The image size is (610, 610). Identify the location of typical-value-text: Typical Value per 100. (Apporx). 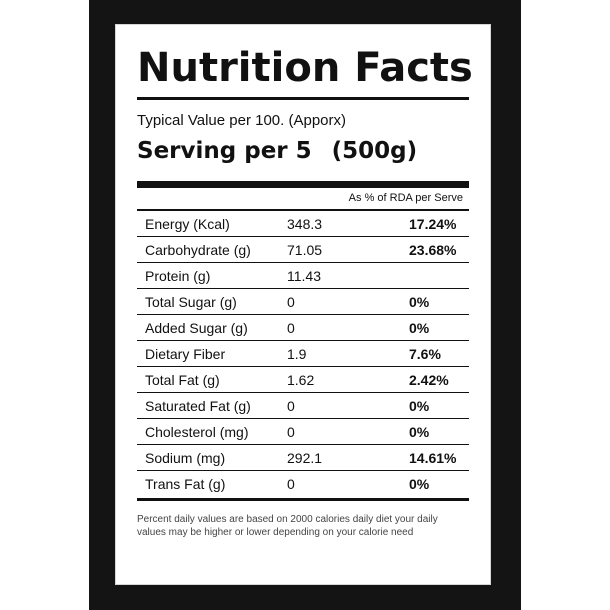
(241, 120).